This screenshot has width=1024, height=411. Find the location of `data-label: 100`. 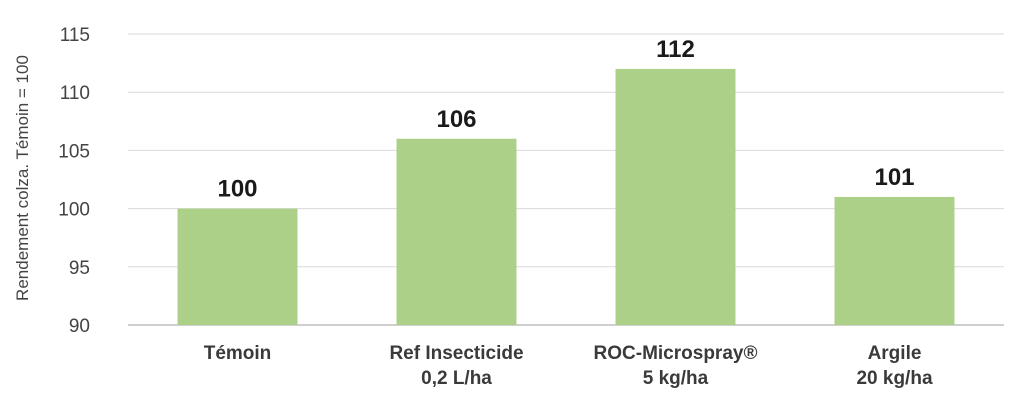

data-label: 100 is located at coordinates (237, 189).